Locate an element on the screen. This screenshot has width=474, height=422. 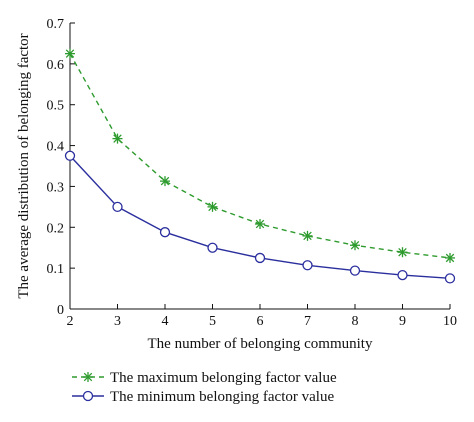
x-tick-label: 4 is located at coordinates (165, 321).